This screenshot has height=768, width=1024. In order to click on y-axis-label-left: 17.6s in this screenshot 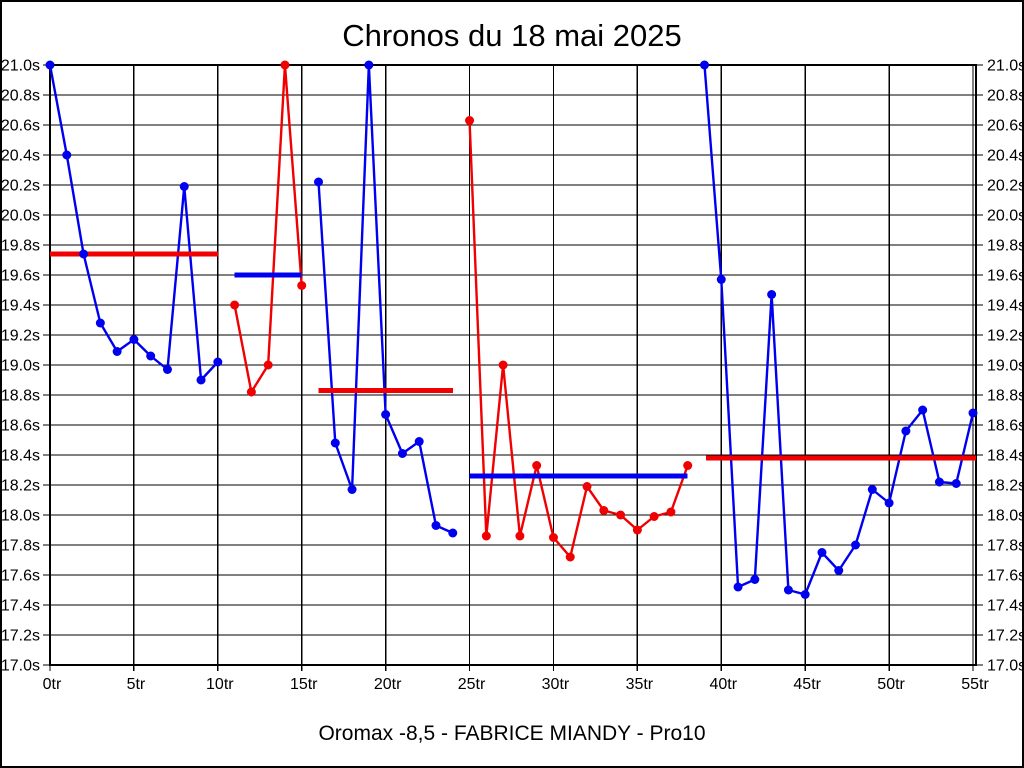, I will do `click(21, 576)`.